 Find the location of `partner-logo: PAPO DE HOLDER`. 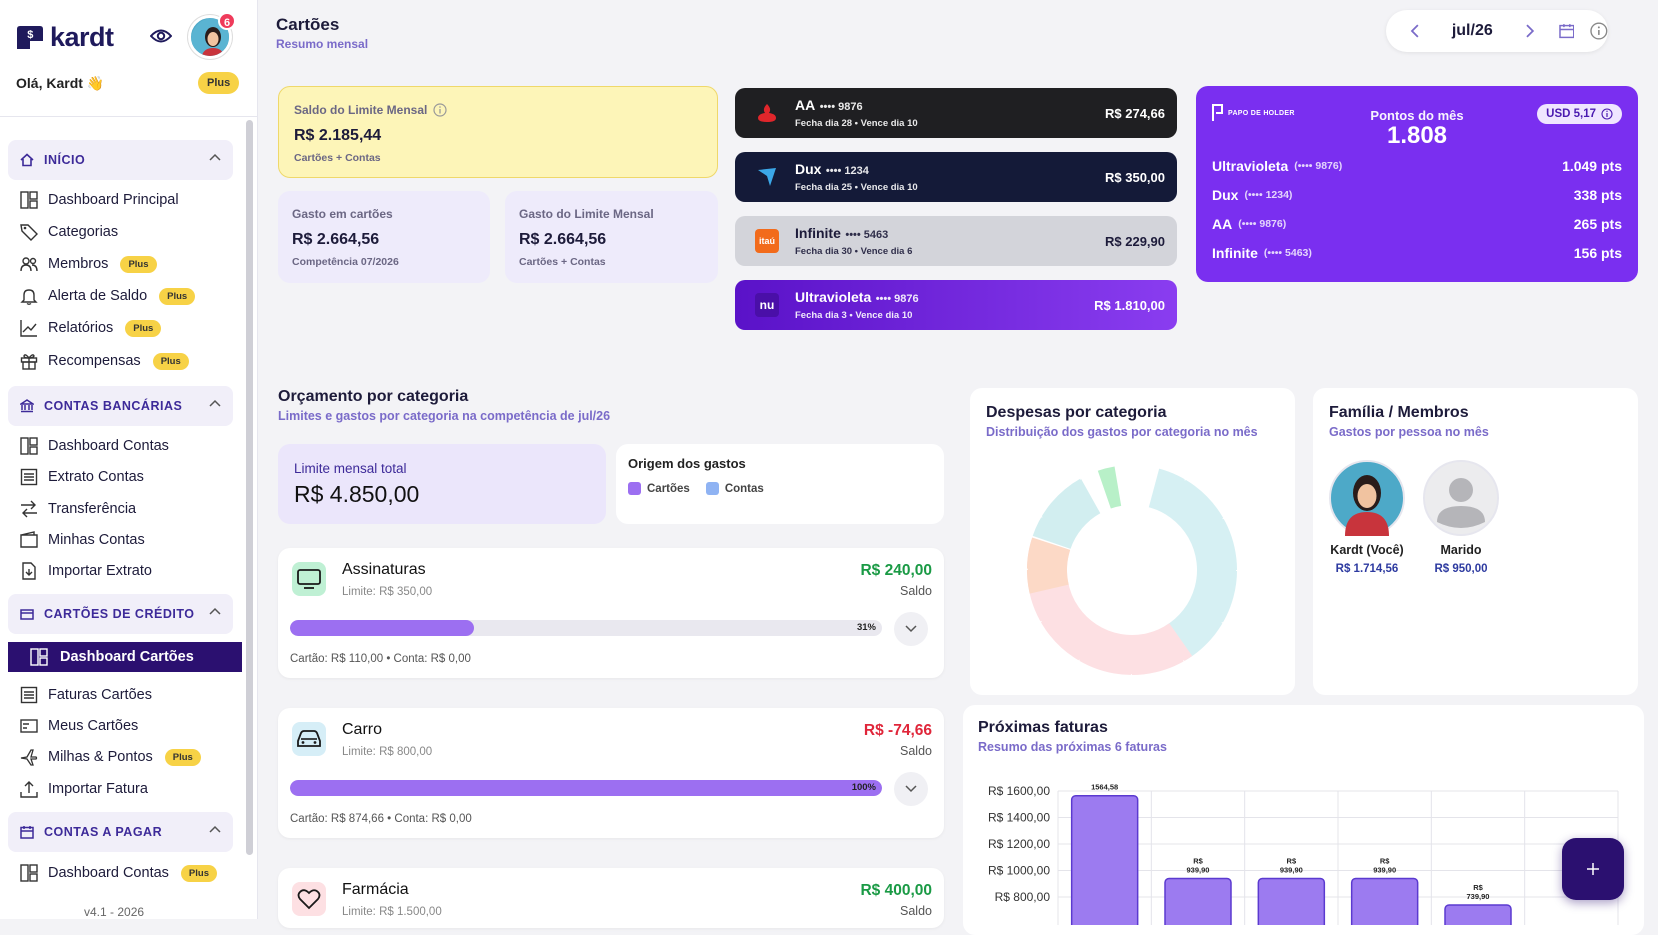

partner-logo: PAPO DE HOLDER is located at coordinates (1253, 113).